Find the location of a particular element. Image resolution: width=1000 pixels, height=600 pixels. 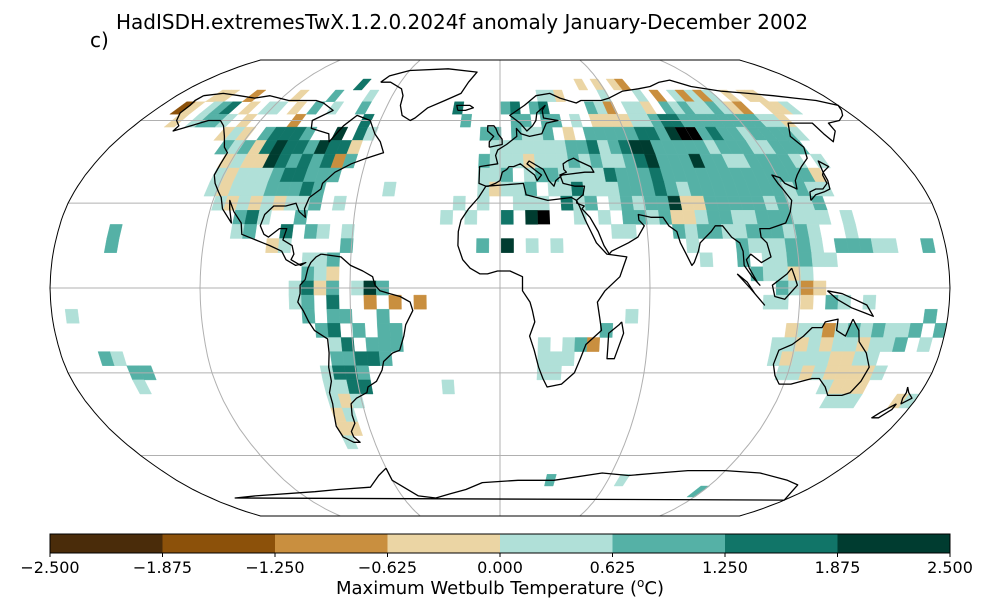

colorbar-tick-label: 1.250 is located at coordinates (725, 567).